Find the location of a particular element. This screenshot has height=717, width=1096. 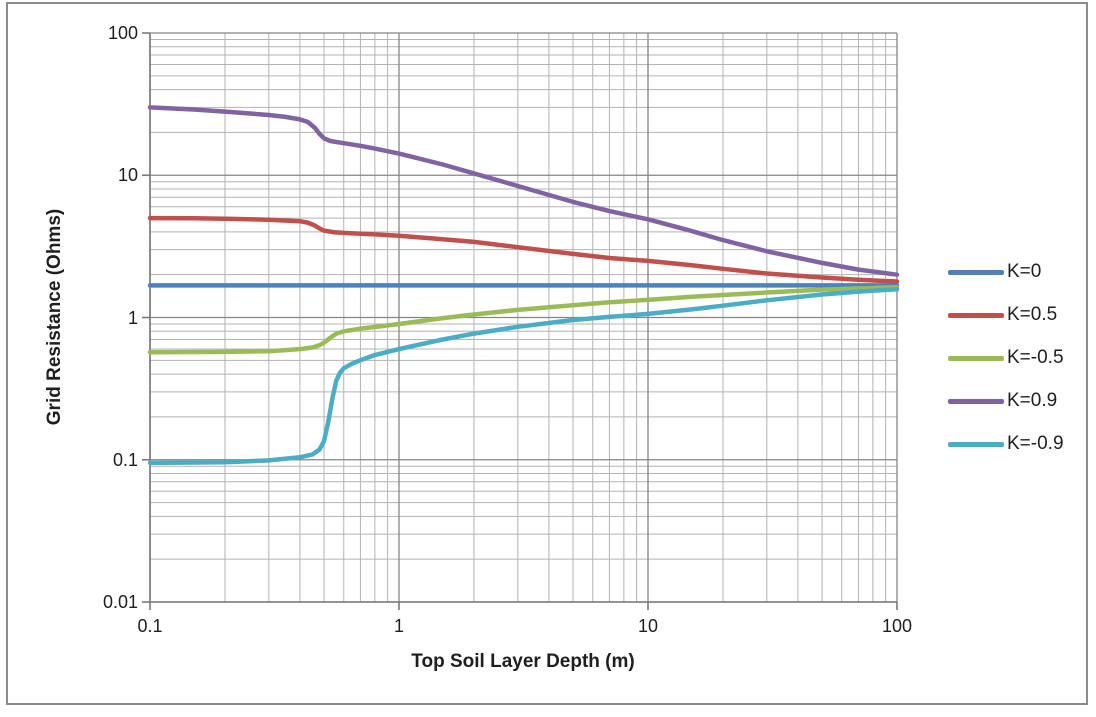

legend-item: K=0 is located at coordinates (1006, 272).